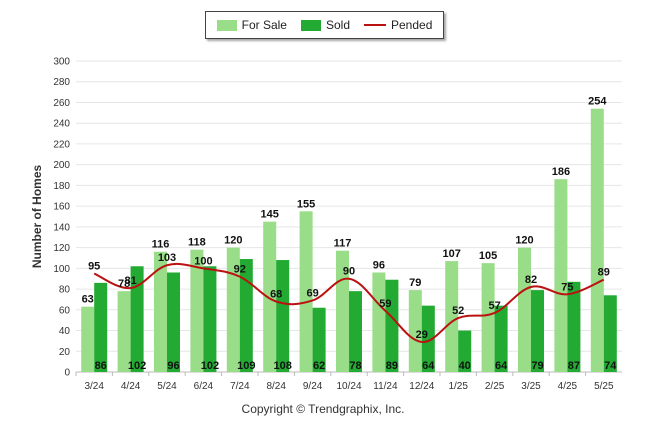  I want to click on data-label-for-sale: 79, so click(415, 283).